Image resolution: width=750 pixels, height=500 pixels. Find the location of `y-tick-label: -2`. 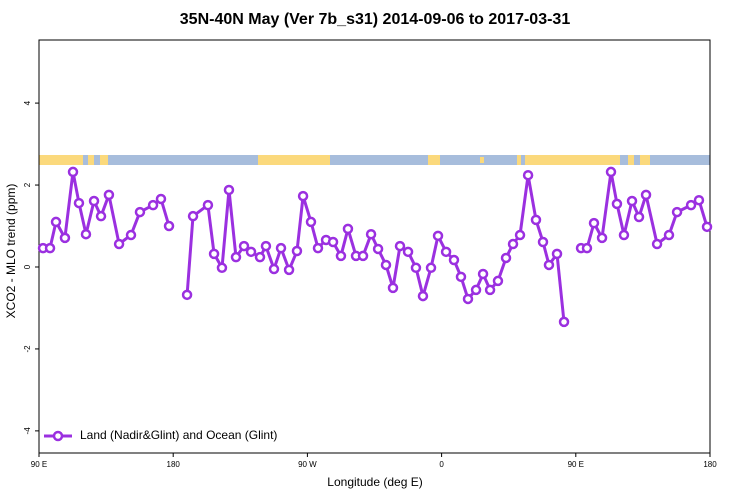

y-tick-label: -2 is located at coordinates (27, 349).